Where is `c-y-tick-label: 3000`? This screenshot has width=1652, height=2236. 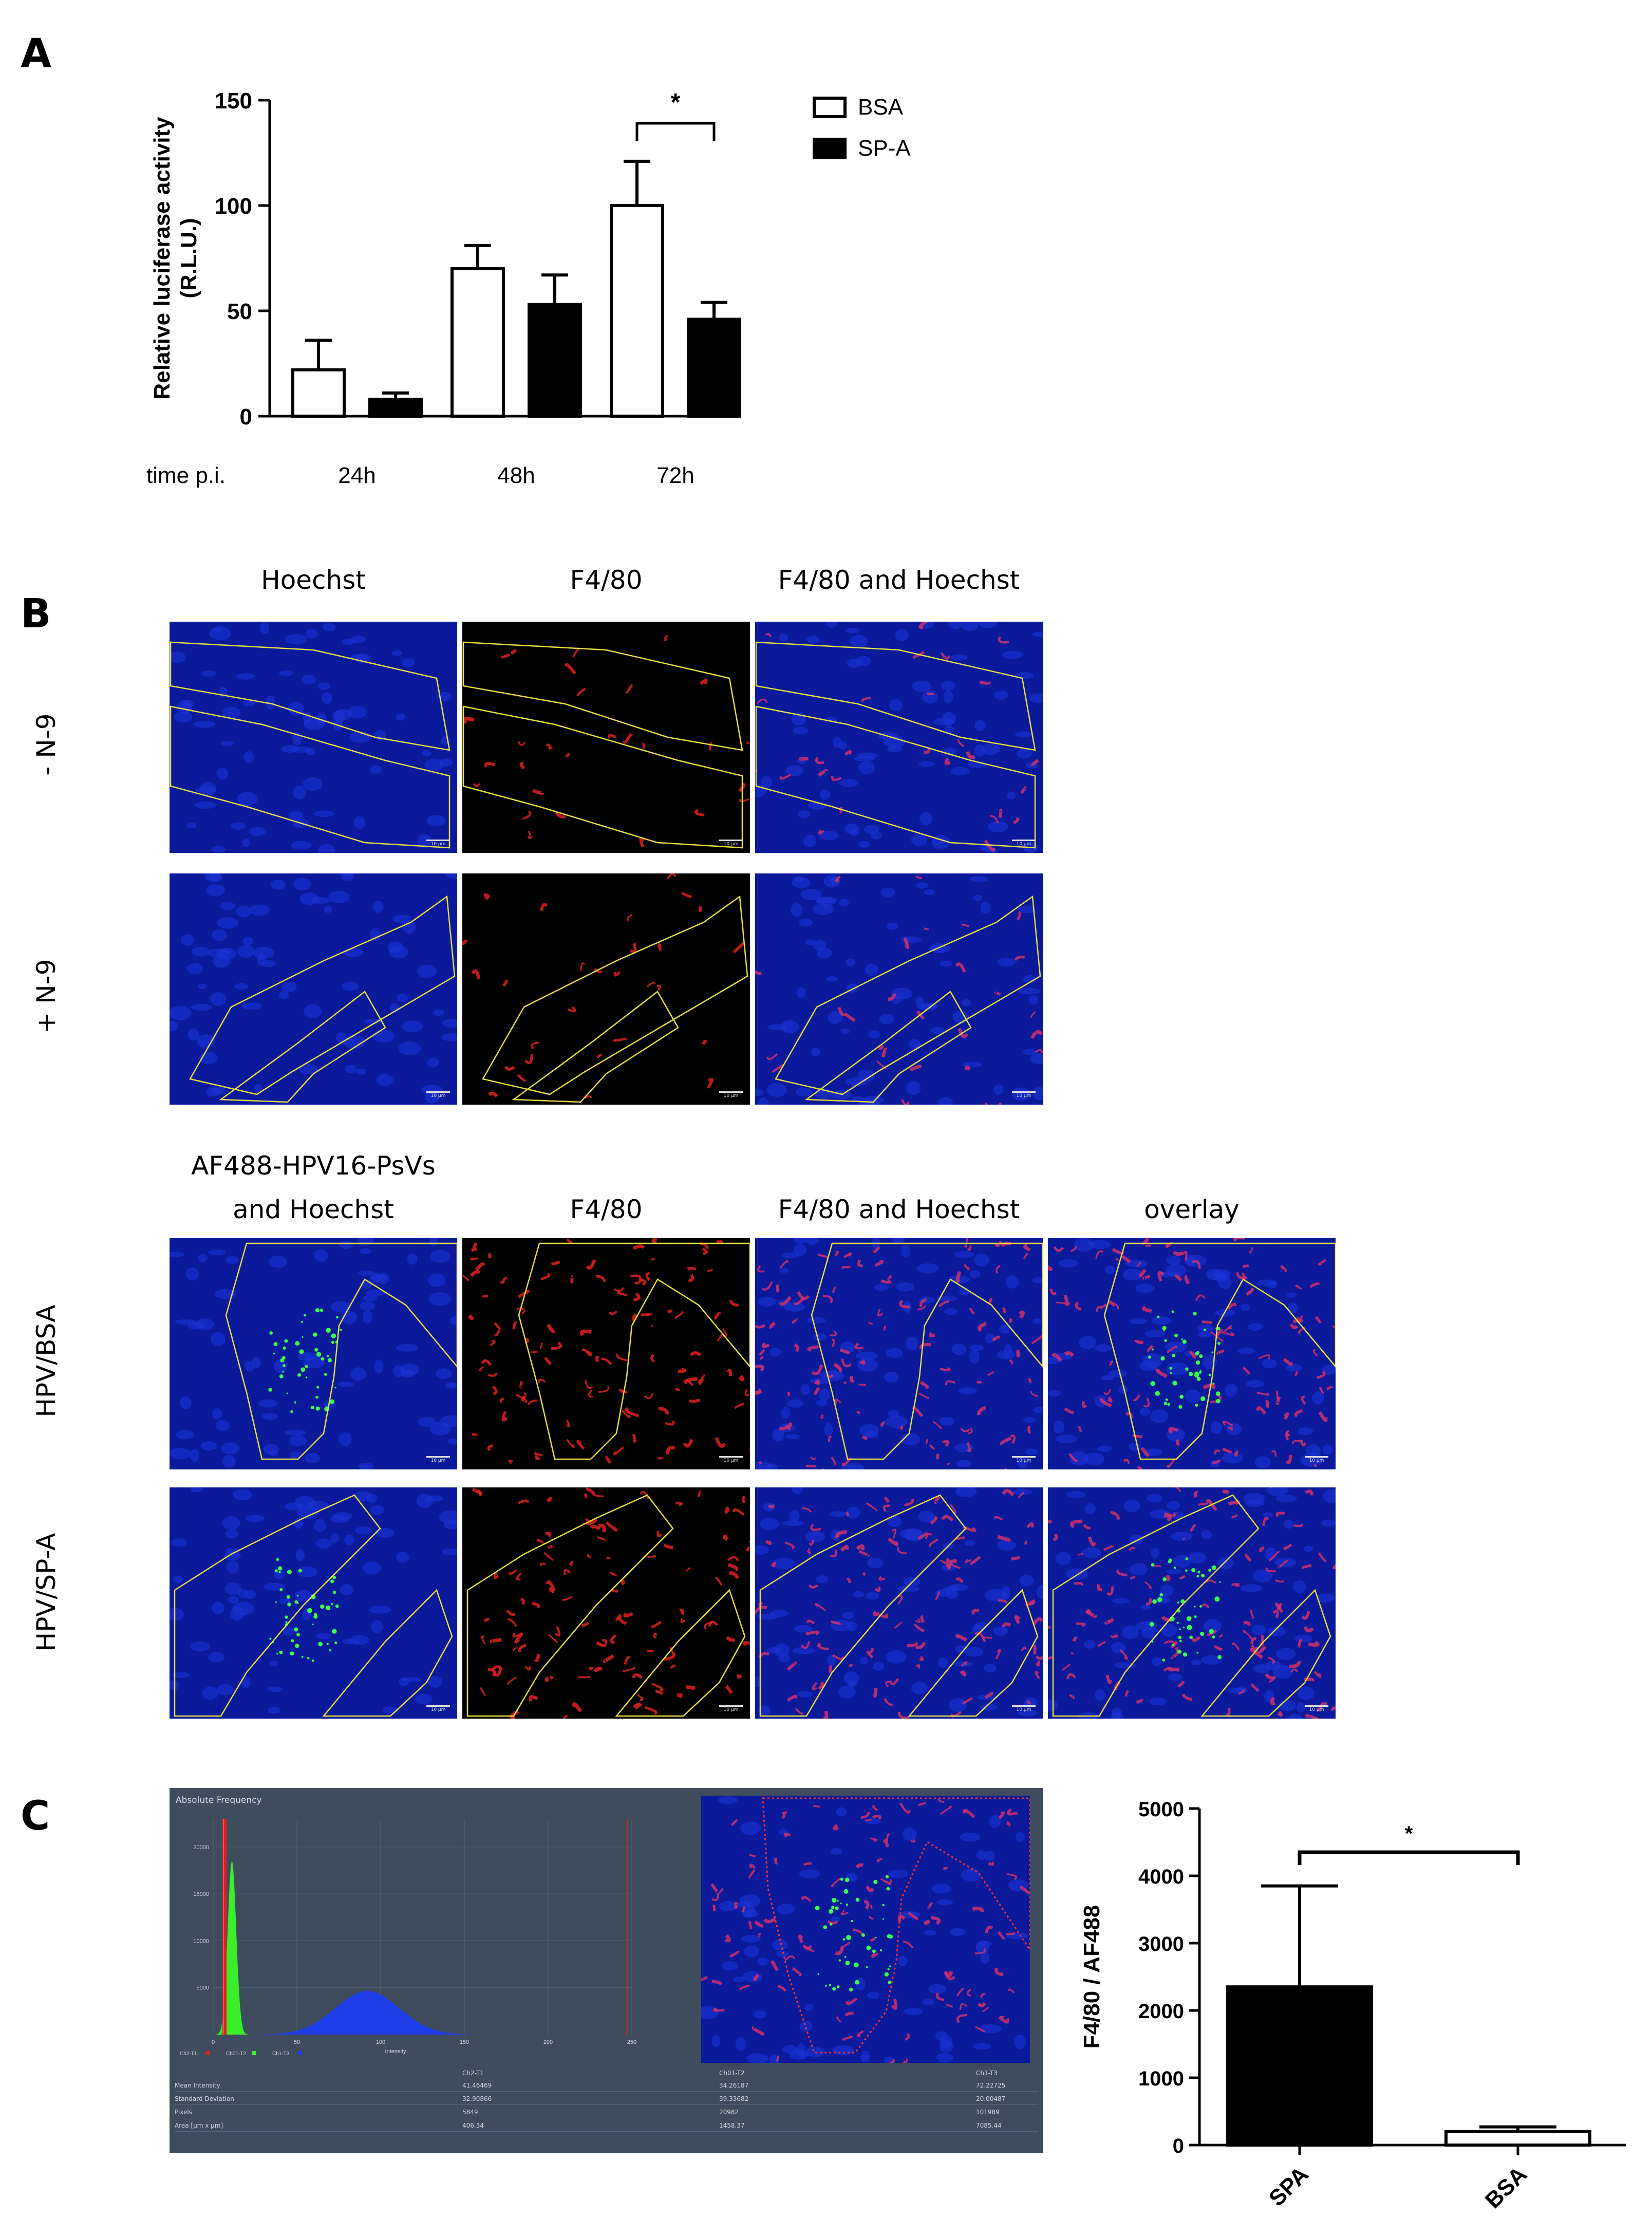 c-y-tick-label: 3000 is located at coordinates (1161, 1944).